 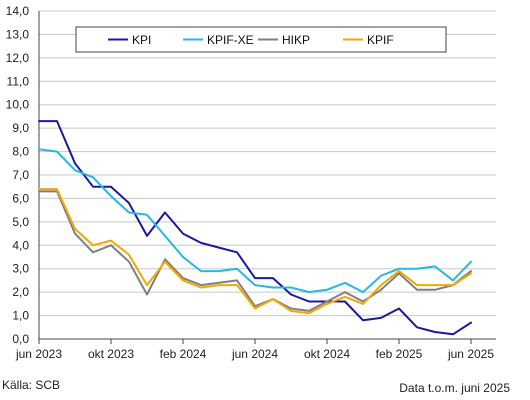 What do you see at coordinates (18, 58) in the screenshot?
I see `y-tick-label: 12,0` at bounding box center [18, 58].